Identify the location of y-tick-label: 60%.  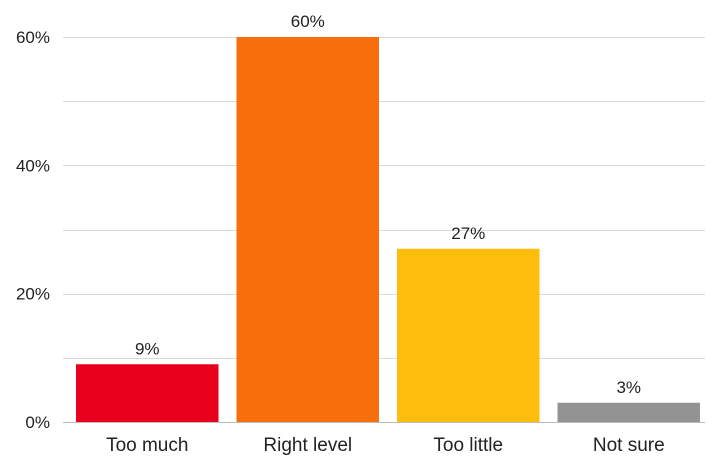
(33, 37).